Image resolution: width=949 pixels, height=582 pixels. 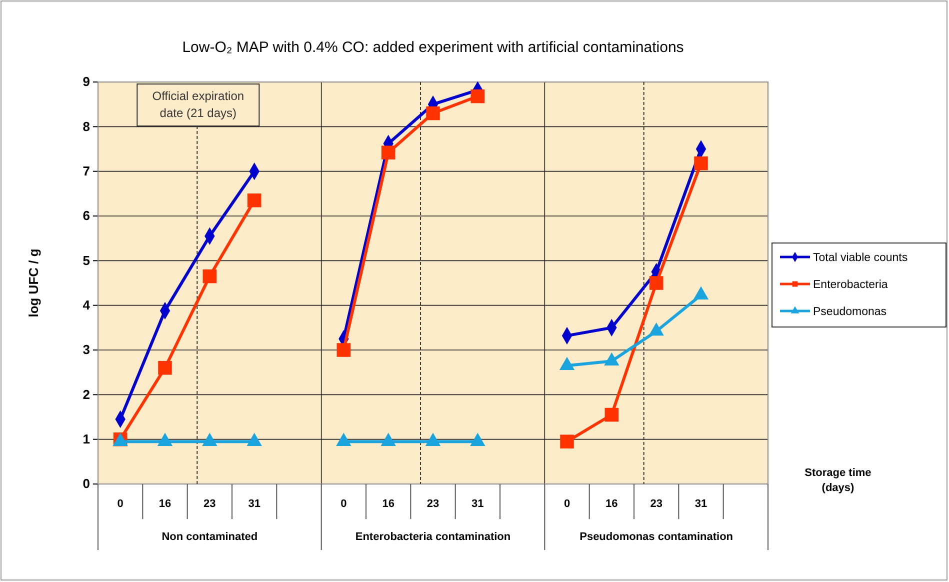 What do you see at coordinates (210, 537) in the screenshot?
I see `text: Non contaminated` at bounding box center [210, 537].